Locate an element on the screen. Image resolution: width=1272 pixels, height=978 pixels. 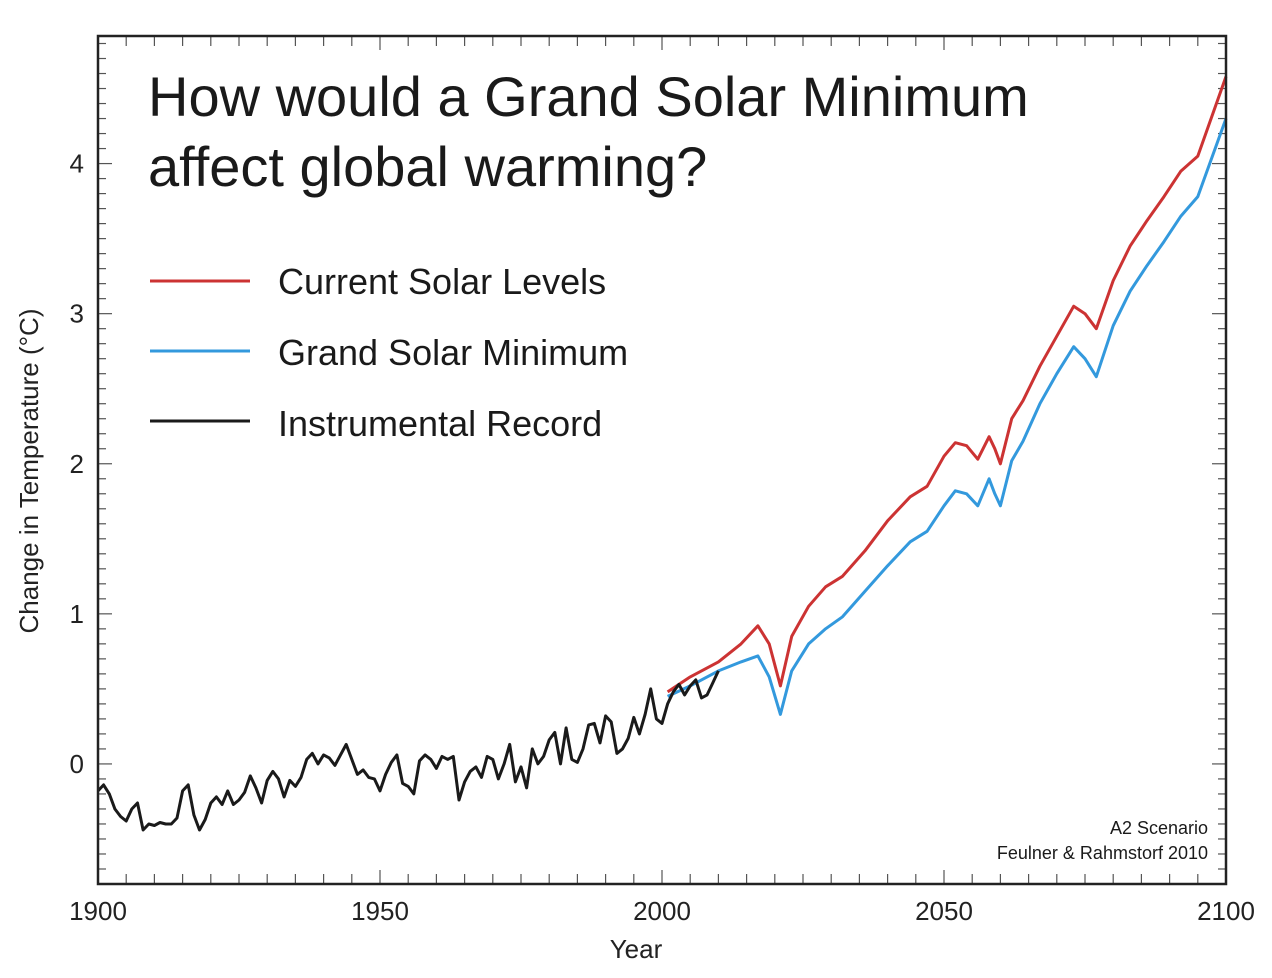
y-axis-title: Change in Temperature (°C) is located at coordinates (29, 471).